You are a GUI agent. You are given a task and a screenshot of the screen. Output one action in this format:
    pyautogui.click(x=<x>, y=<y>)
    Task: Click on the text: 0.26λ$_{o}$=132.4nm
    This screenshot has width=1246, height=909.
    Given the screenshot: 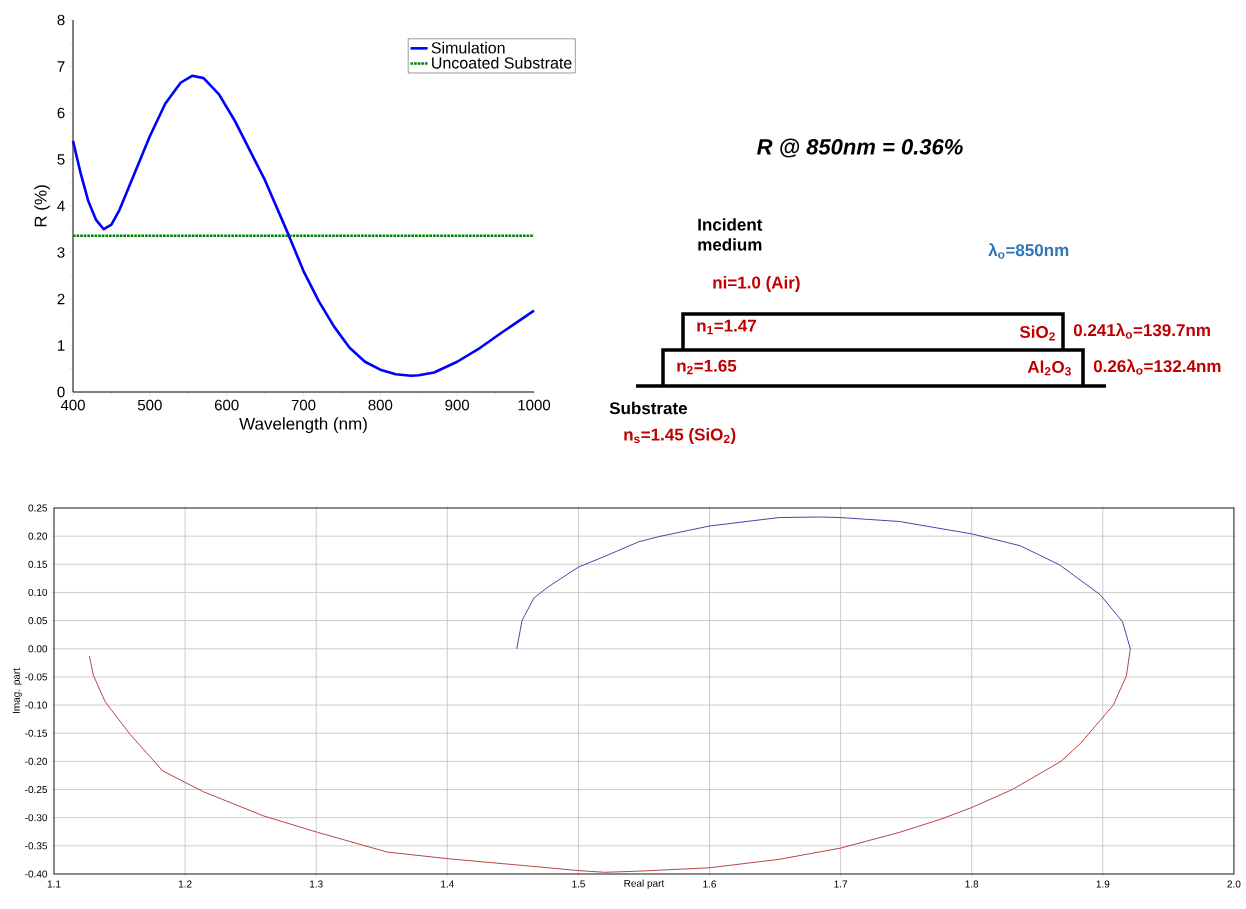 What is the action you would take?
    pyautogui.click(x=1157, y=367)
    